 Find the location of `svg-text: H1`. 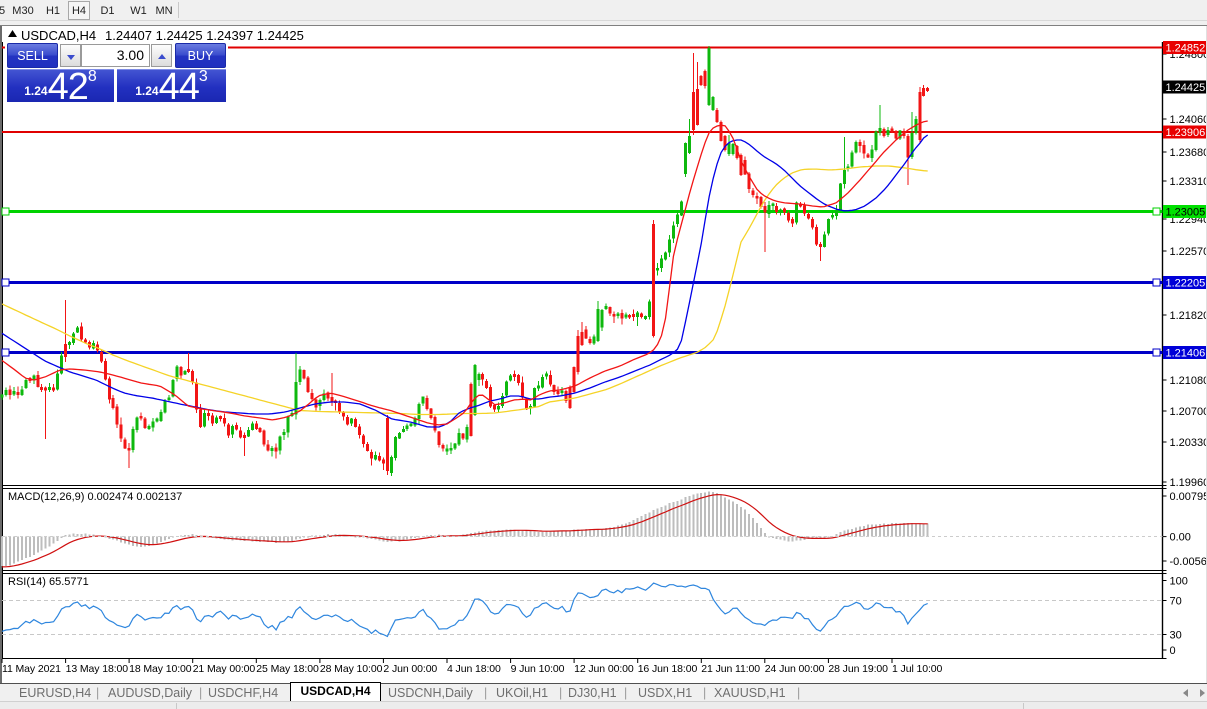

svg-text: H1 is located at coordinates (53, 11).